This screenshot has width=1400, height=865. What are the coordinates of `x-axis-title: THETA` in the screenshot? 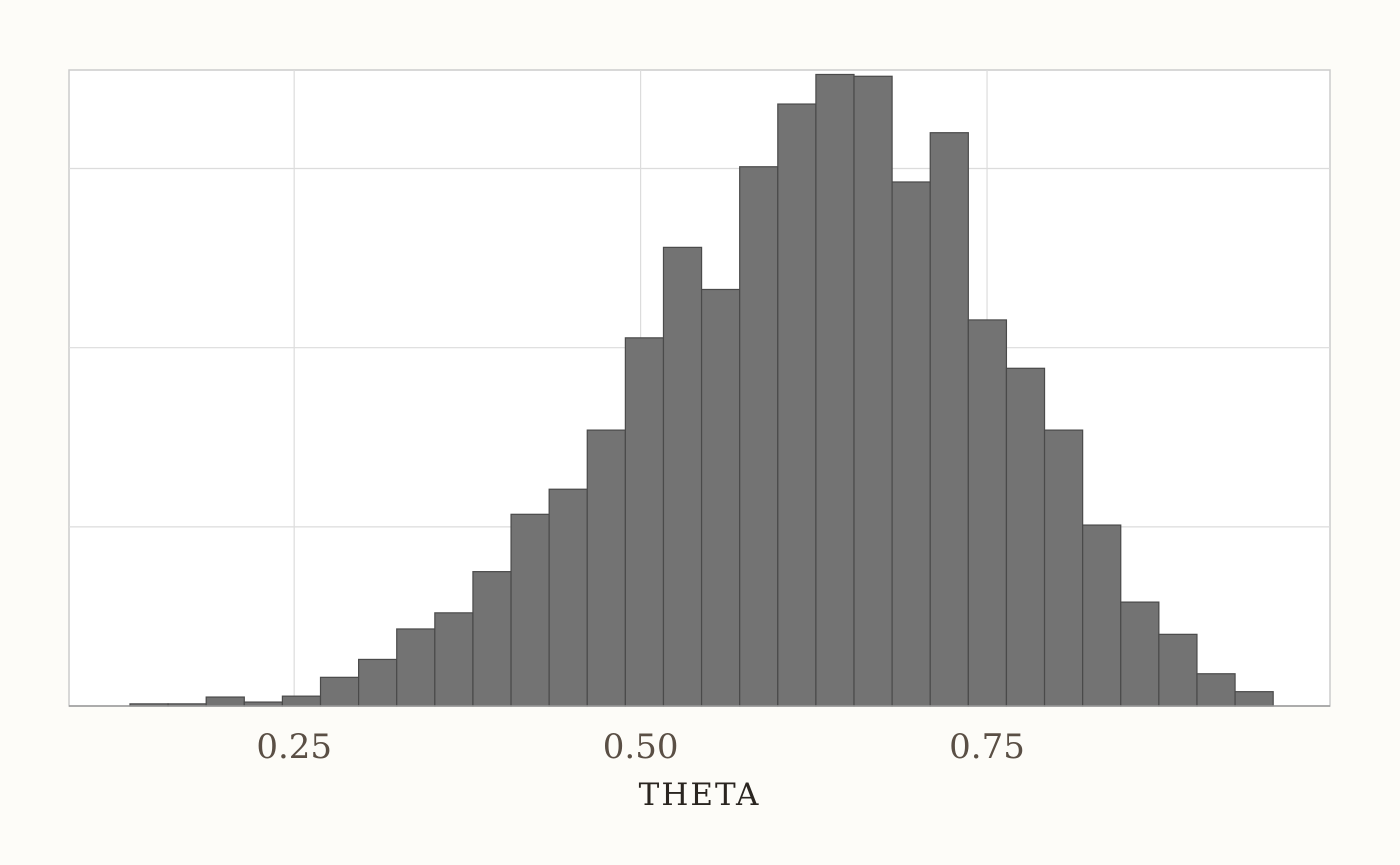 It's located at (700, 795).